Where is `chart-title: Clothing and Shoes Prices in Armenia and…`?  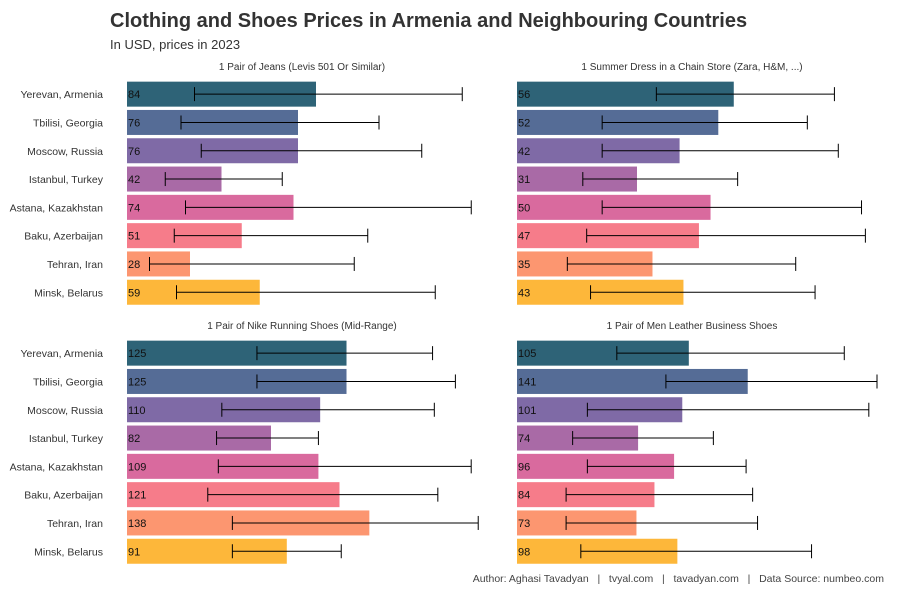
chart-title: Clothing and Shoes Prices in Armenia and… is located at coordinates (429, 21).